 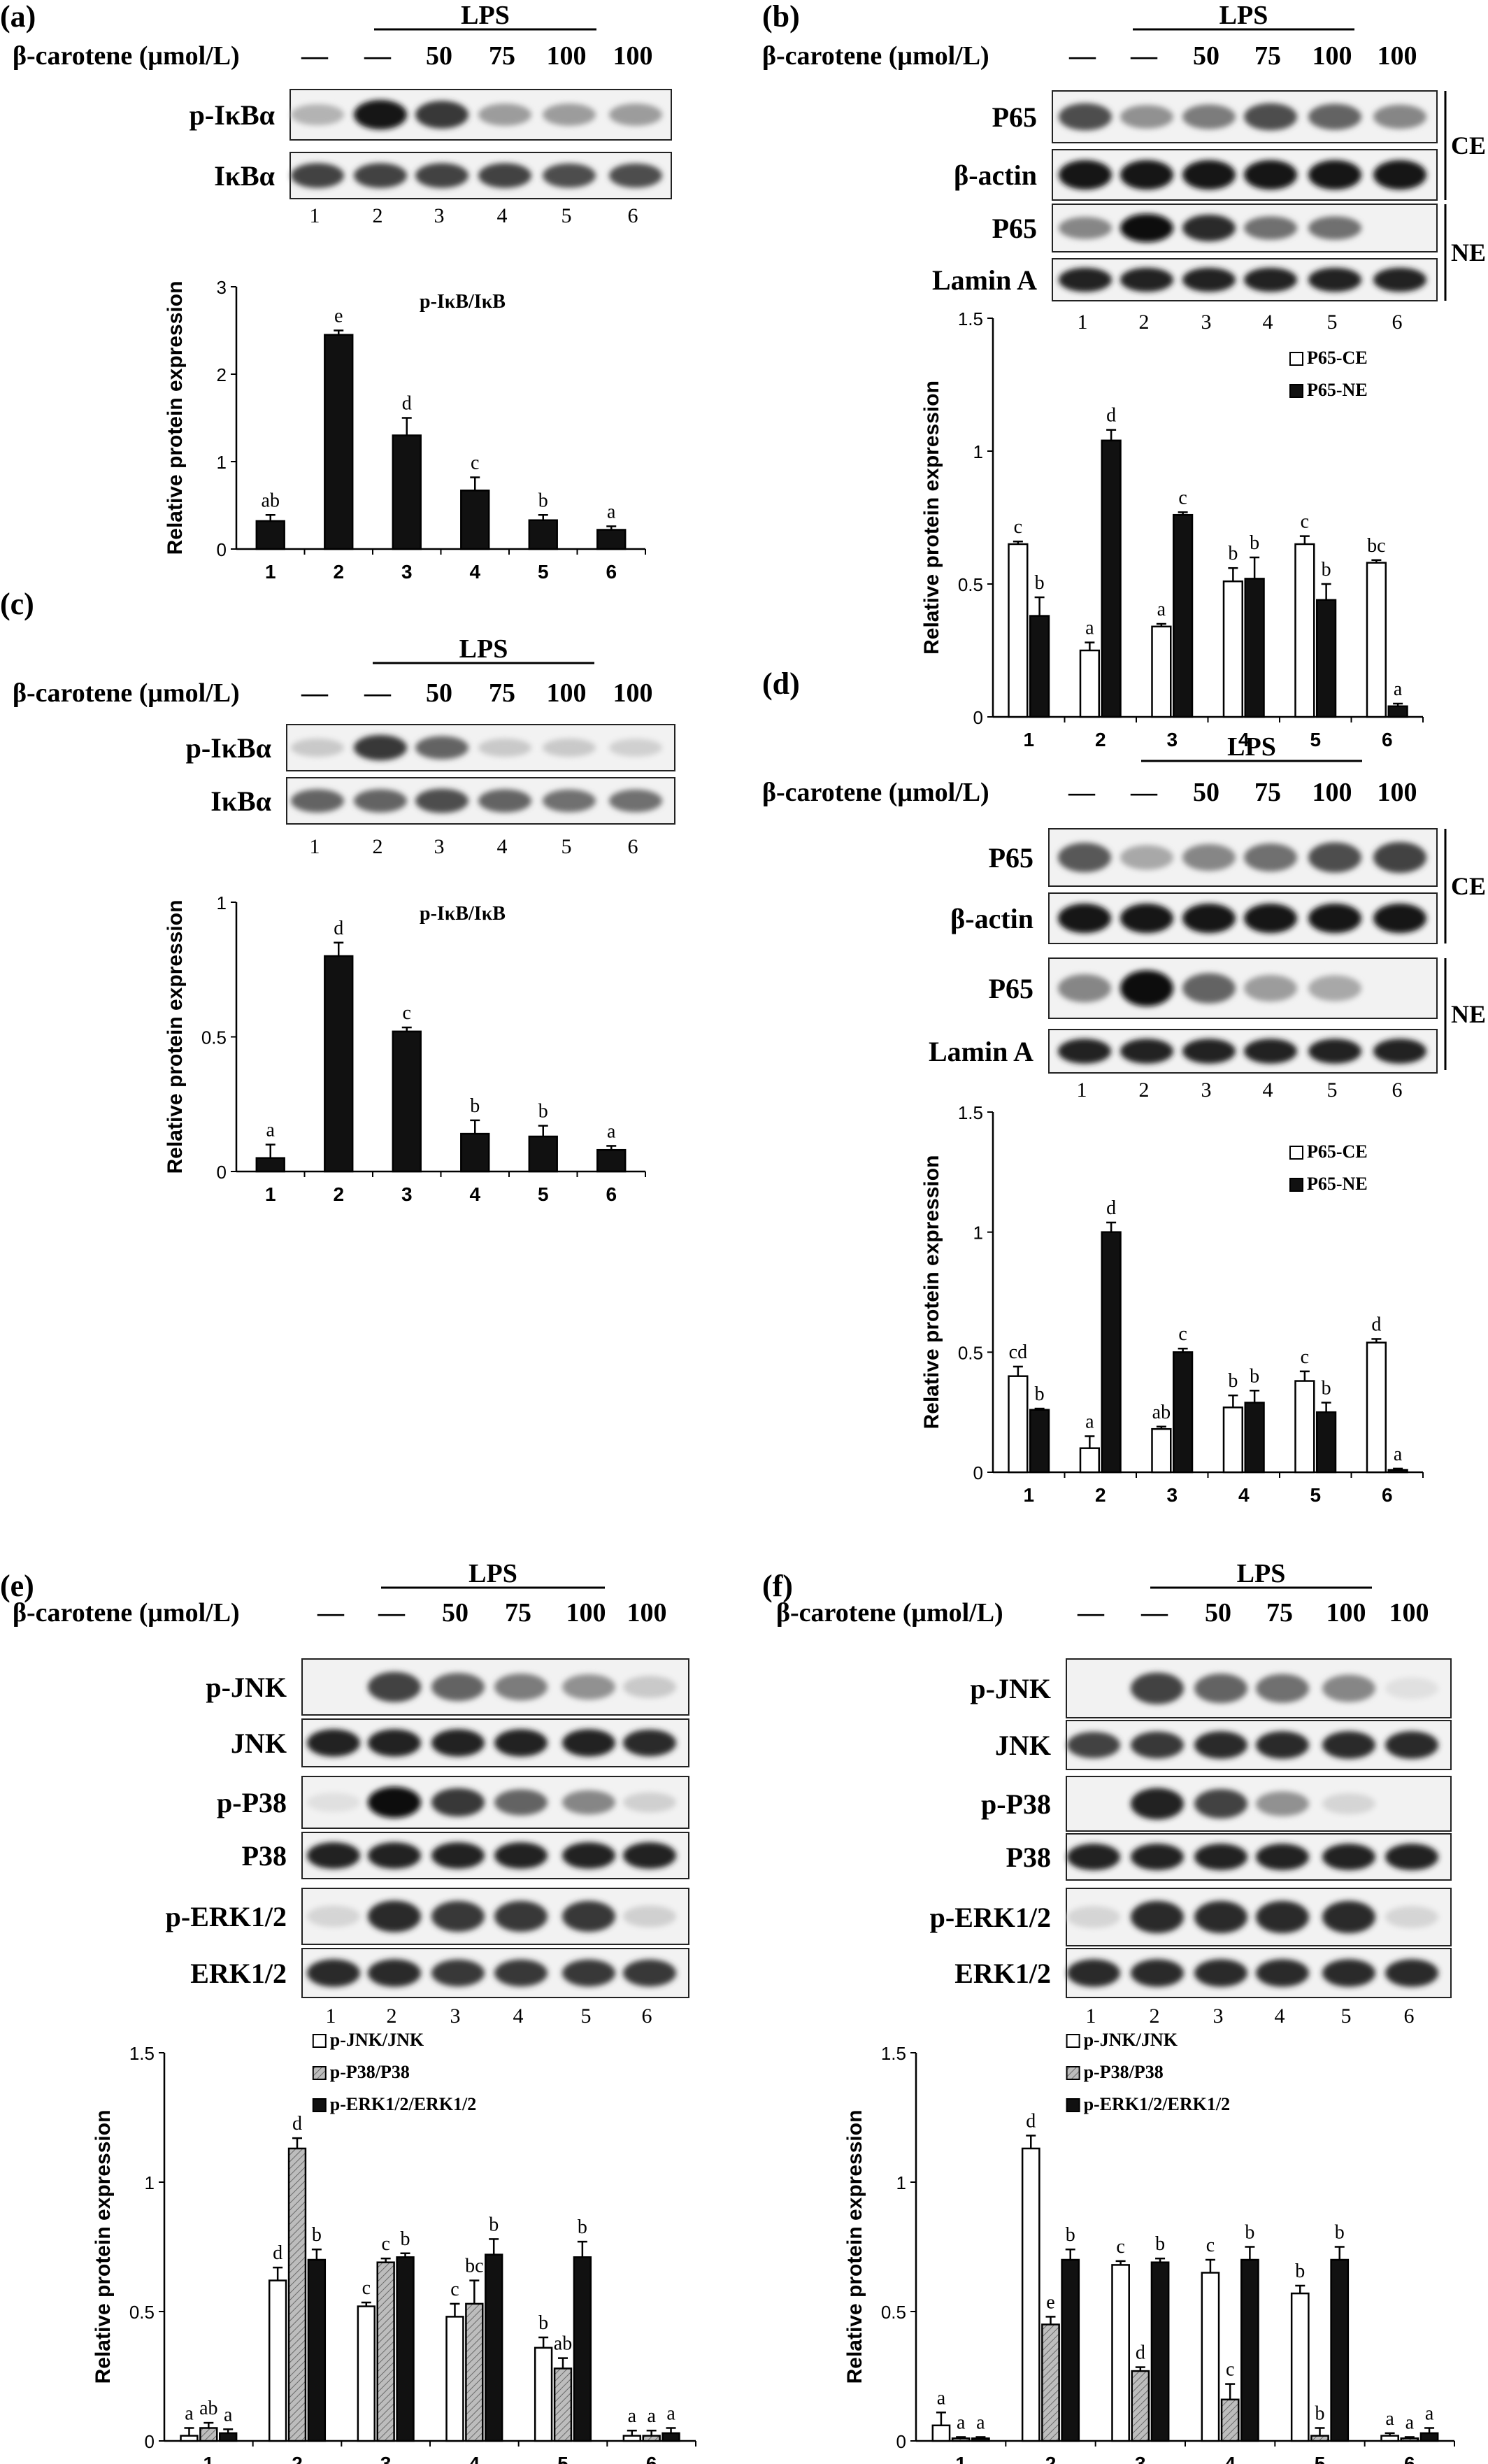 What do you see at coordinates (781, 684) in the screenshot?
I see `panel-label: (d)` at bounding box center [781, 684].